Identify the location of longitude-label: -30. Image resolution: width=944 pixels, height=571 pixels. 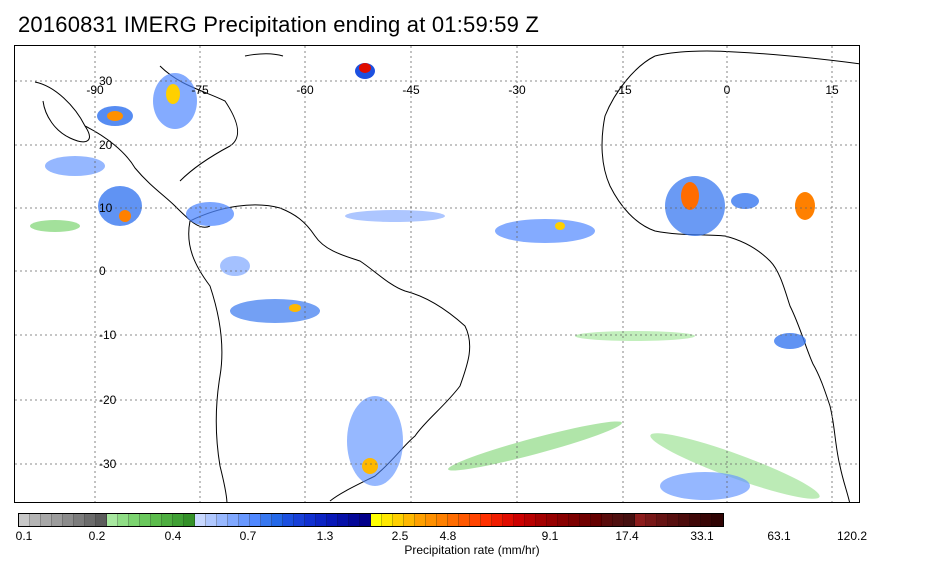
(517, 90).